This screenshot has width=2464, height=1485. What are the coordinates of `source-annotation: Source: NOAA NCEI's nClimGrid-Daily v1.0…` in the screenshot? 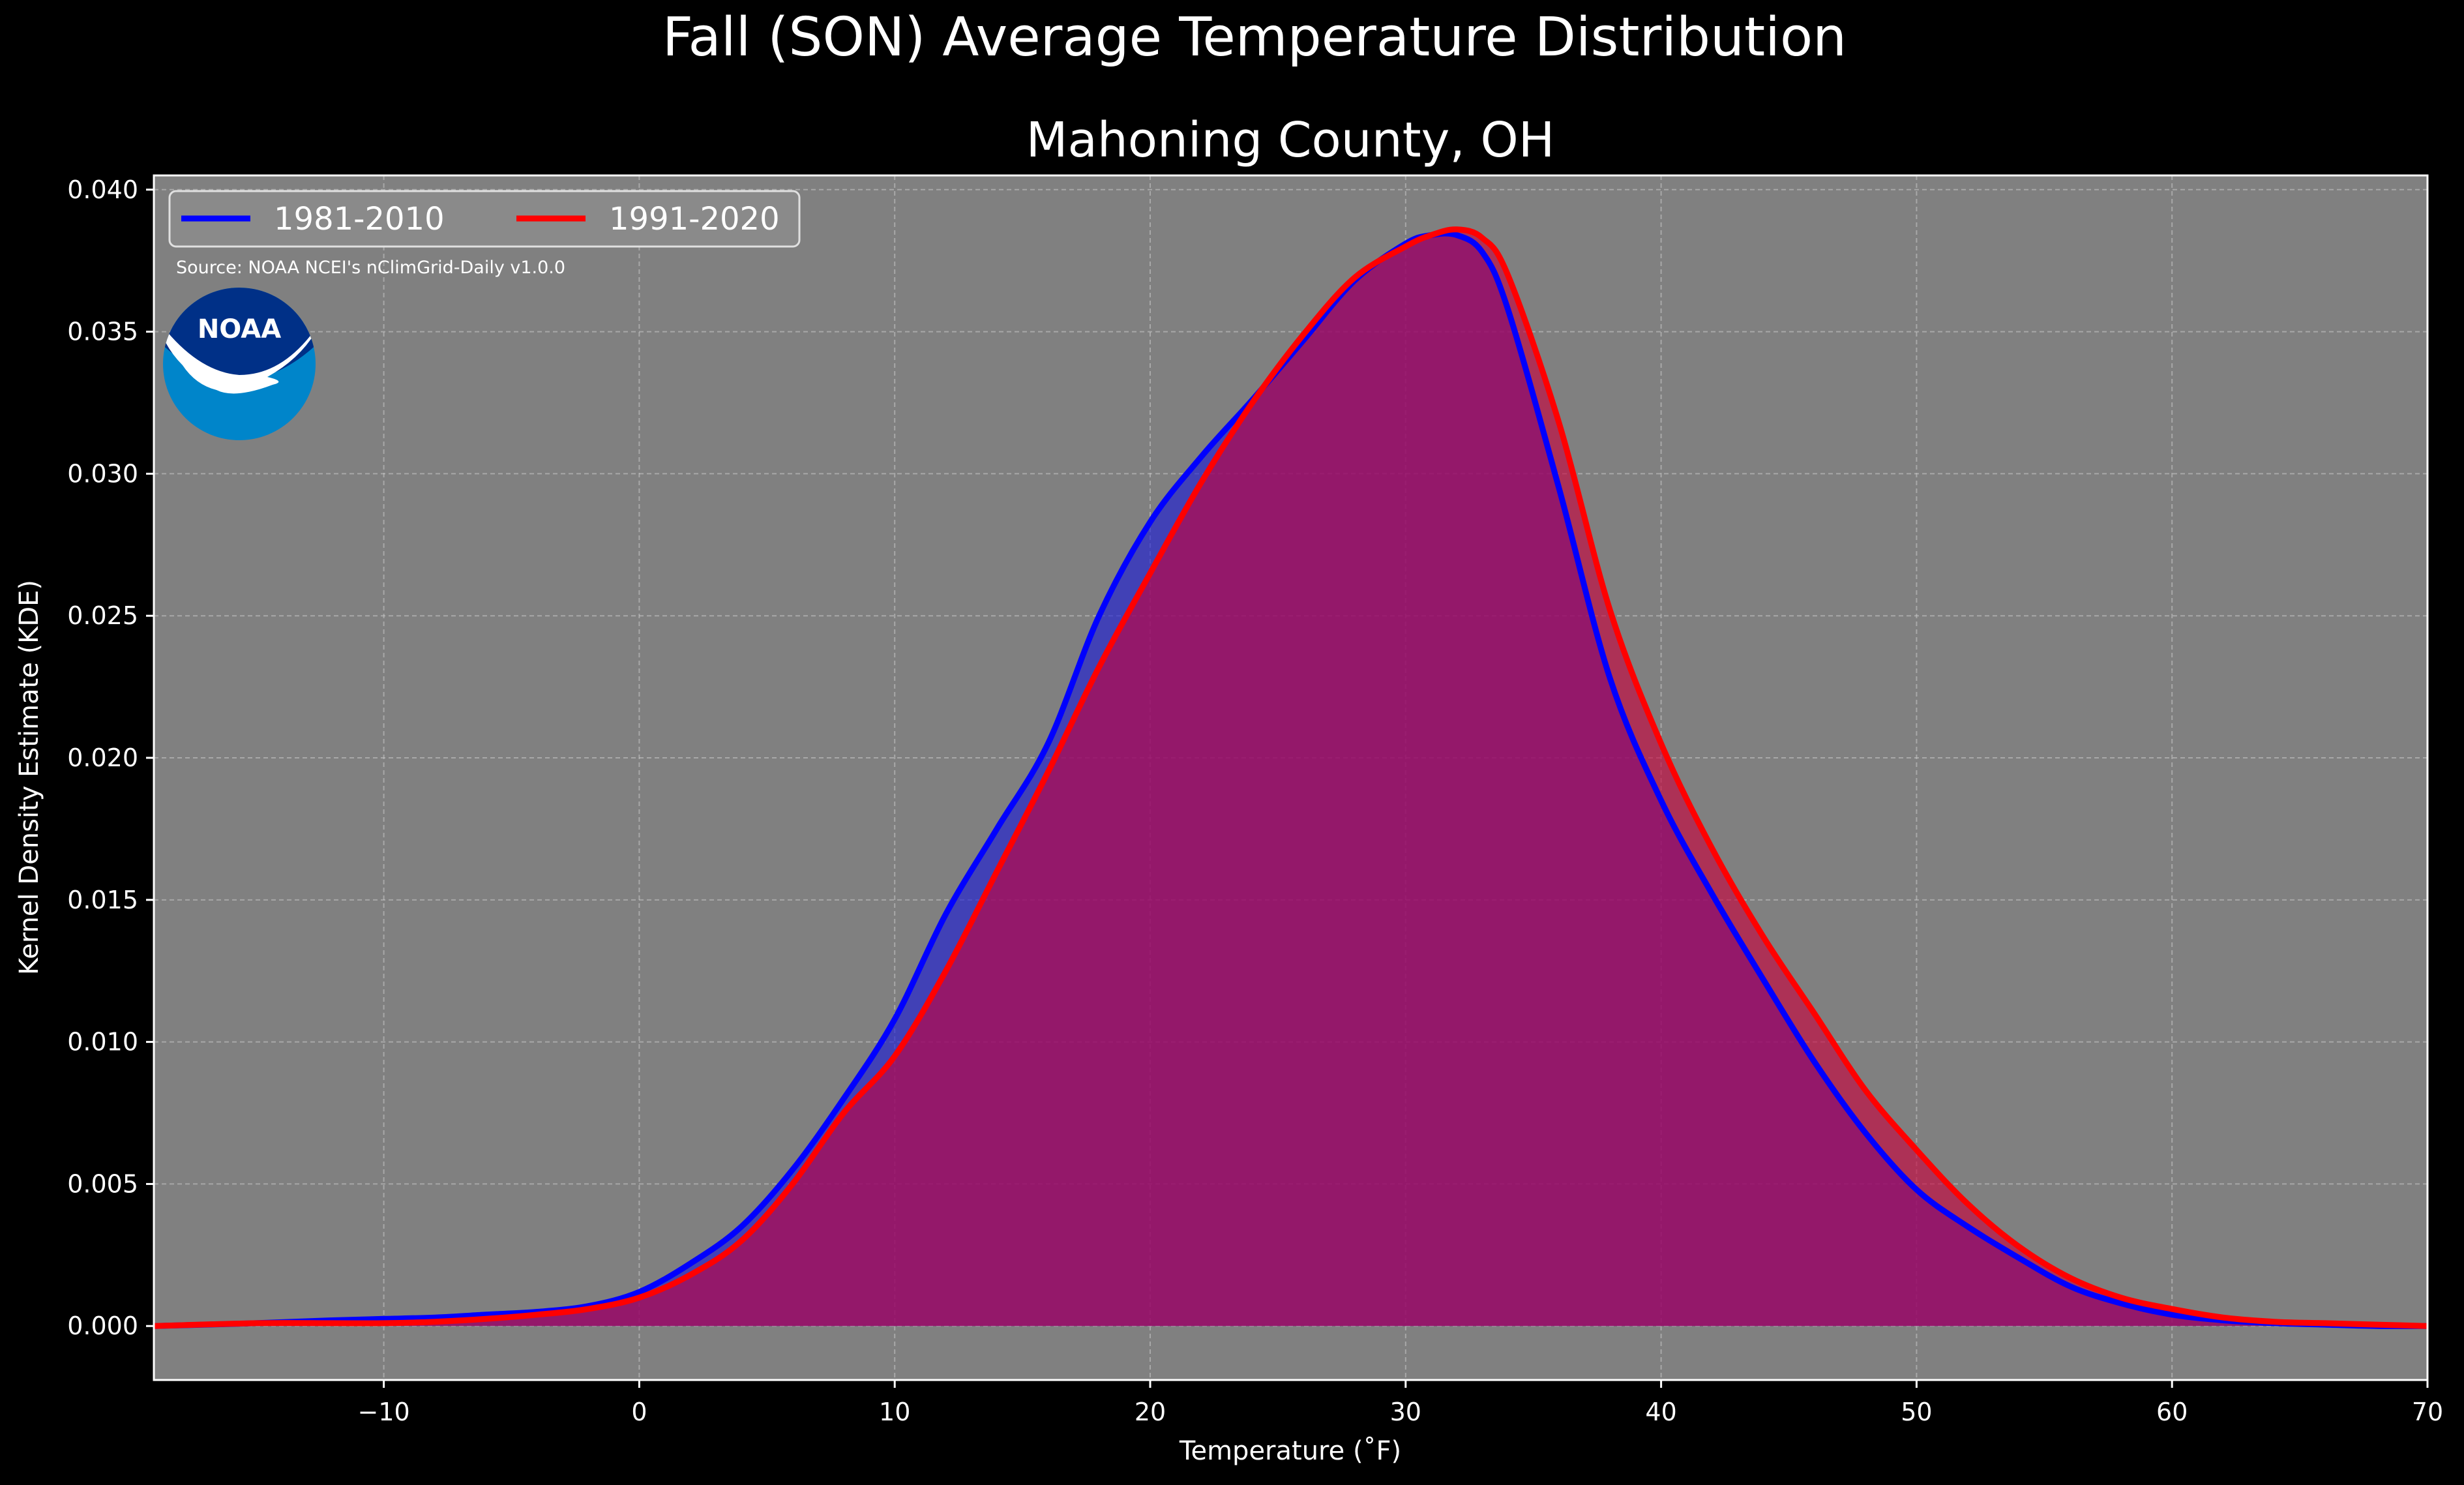 It's located at (370, 268).